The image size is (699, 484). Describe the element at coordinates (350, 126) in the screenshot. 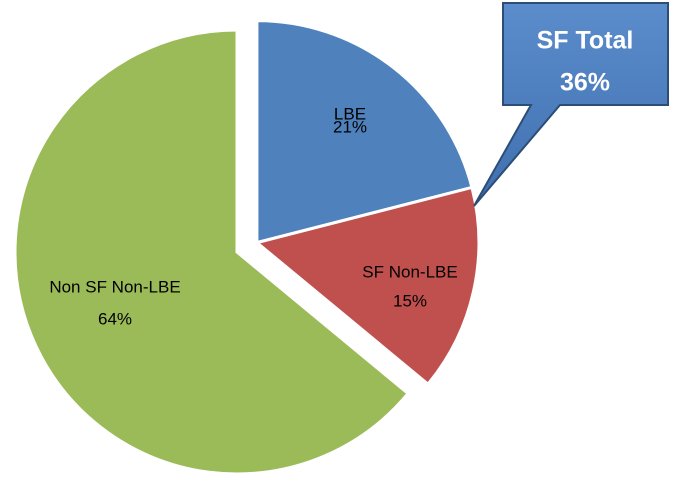

I see `value-label: 21%` at that location.